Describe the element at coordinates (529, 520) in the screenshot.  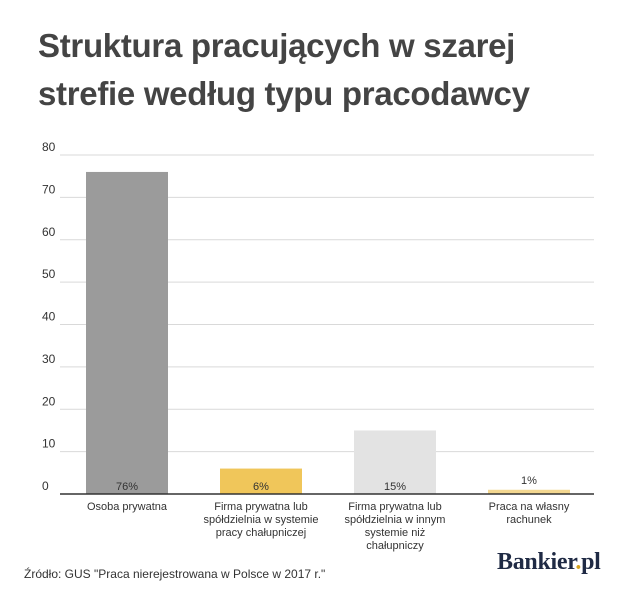
I see `x-tick-label-line: rachunek` at that location.